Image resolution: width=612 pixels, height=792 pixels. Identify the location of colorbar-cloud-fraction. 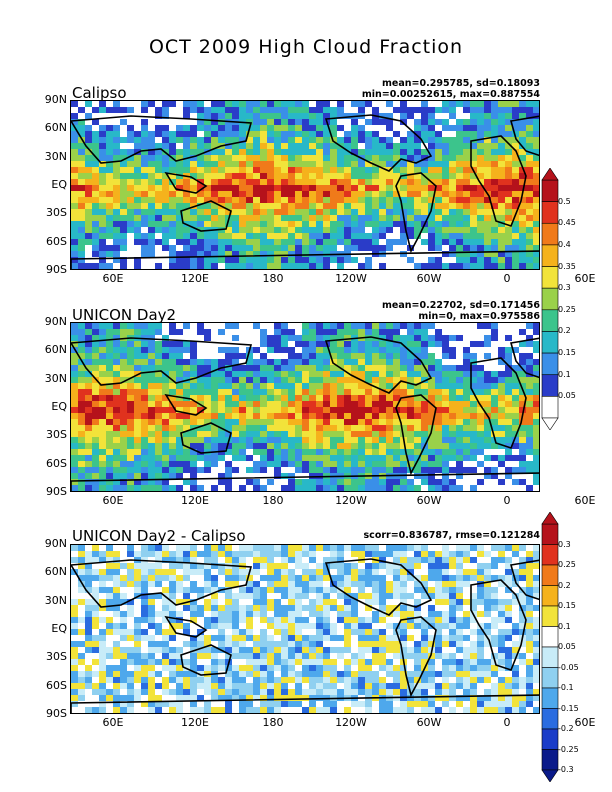
(550, 299).